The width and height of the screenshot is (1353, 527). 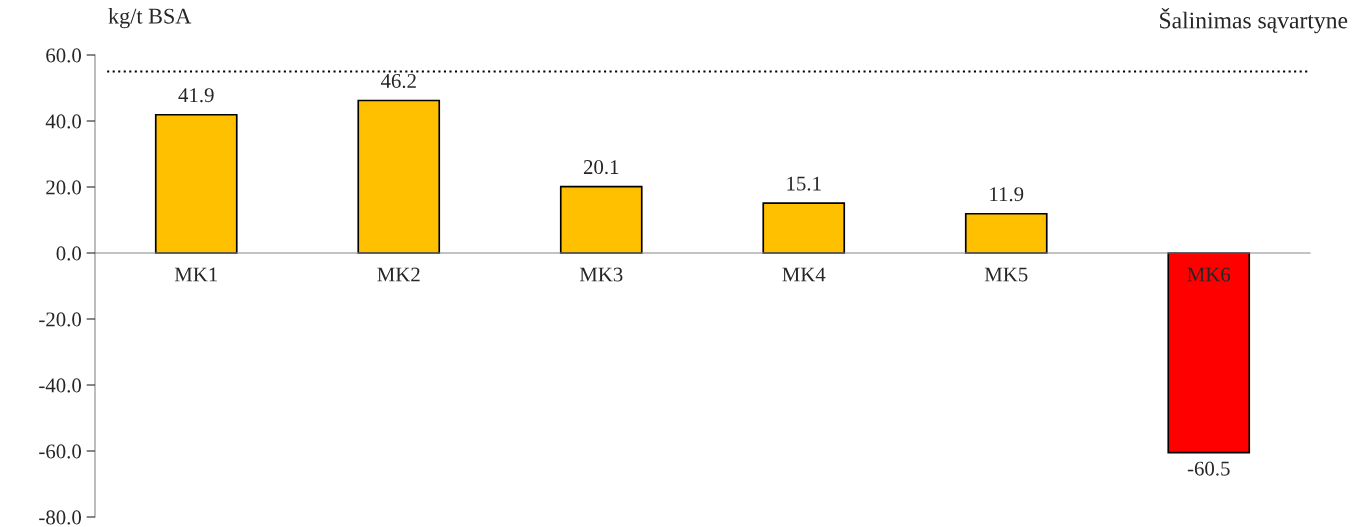 What do you see at coordinates (196, 95) in the screenshot?
I see `data-label: 41.9` at bounding box center [196, 95].